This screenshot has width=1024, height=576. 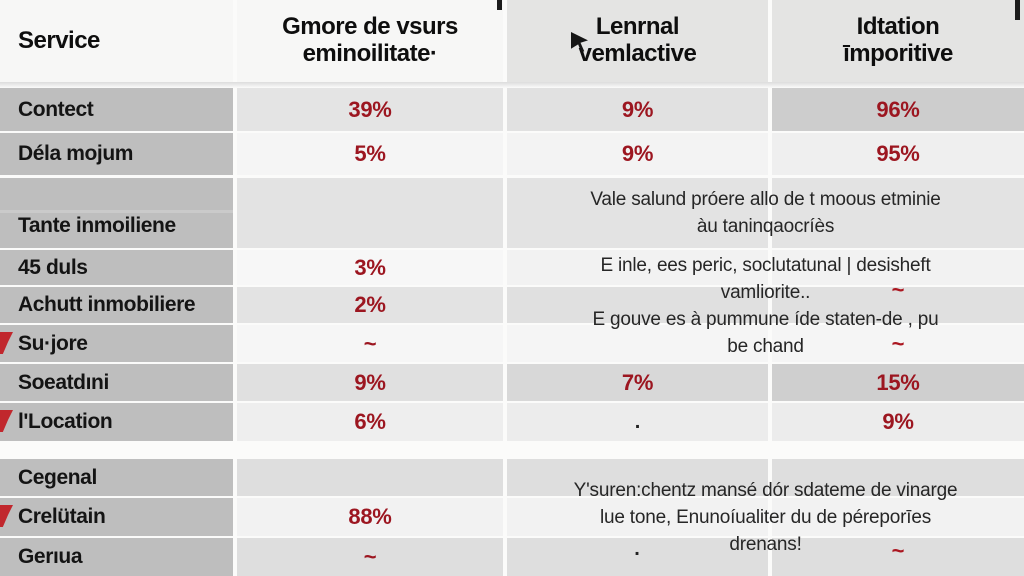 I want to click on percent-value: 2%, so click(x=370, y=304).